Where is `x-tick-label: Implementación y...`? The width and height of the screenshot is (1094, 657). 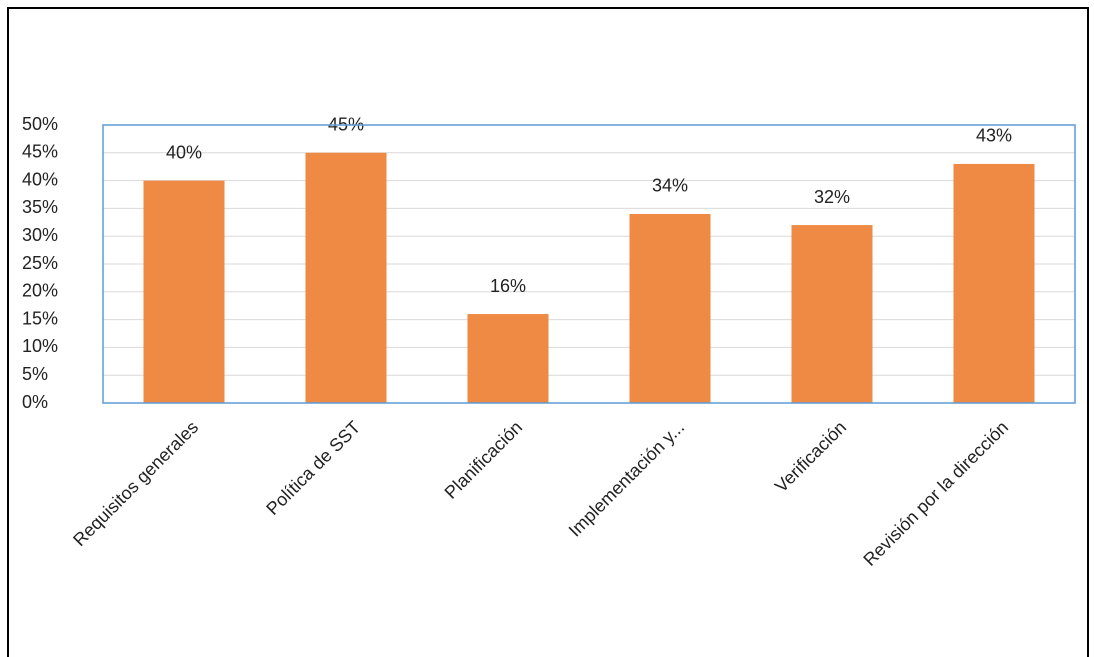 x-tick-label: Implementación y... is located at coordinates (627, 479).